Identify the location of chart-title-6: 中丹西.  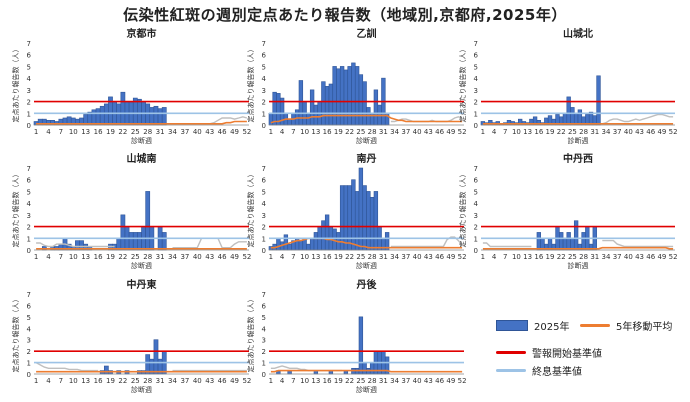
(578, 158).